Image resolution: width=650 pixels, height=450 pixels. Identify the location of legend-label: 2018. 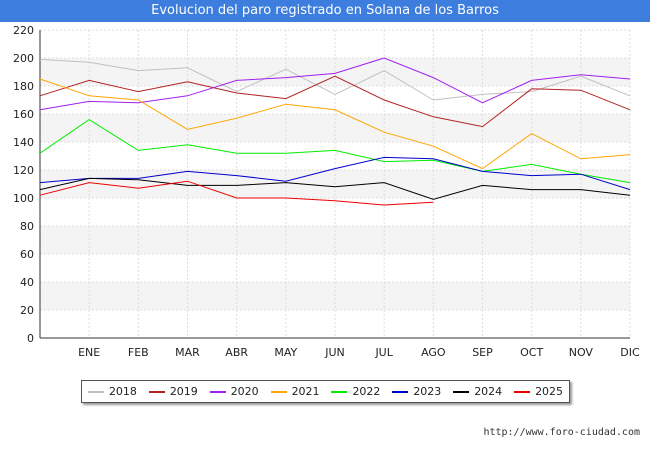
(122, 391).